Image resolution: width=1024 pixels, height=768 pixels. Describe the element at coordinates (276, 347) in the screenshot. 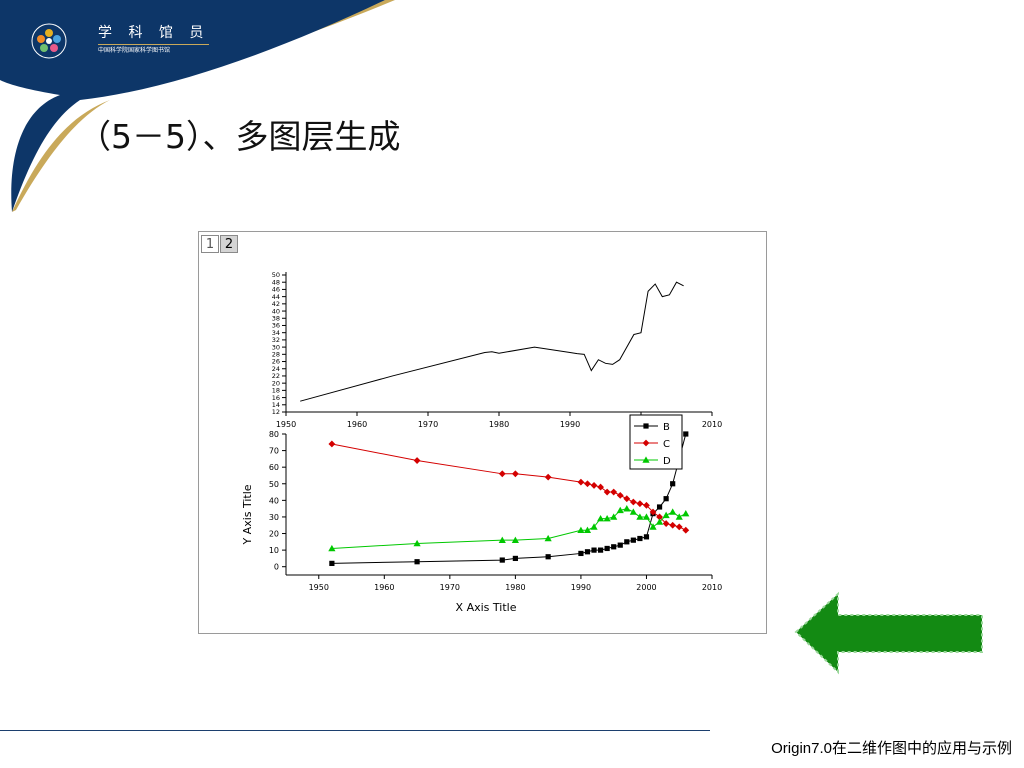

I see `layer1-y-tick-label: 30` at that location.